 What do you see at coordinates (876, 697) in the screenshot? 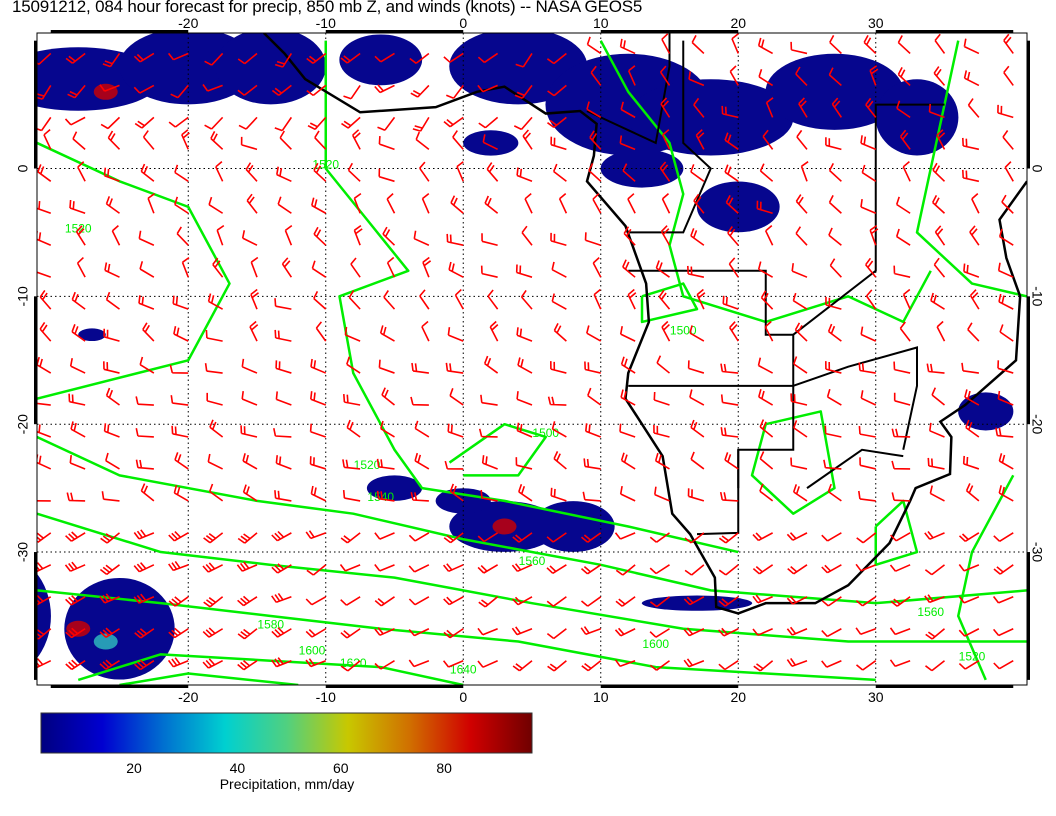
I see `lon-tick-label-bottom: 30` at bounding box center [876, 697].